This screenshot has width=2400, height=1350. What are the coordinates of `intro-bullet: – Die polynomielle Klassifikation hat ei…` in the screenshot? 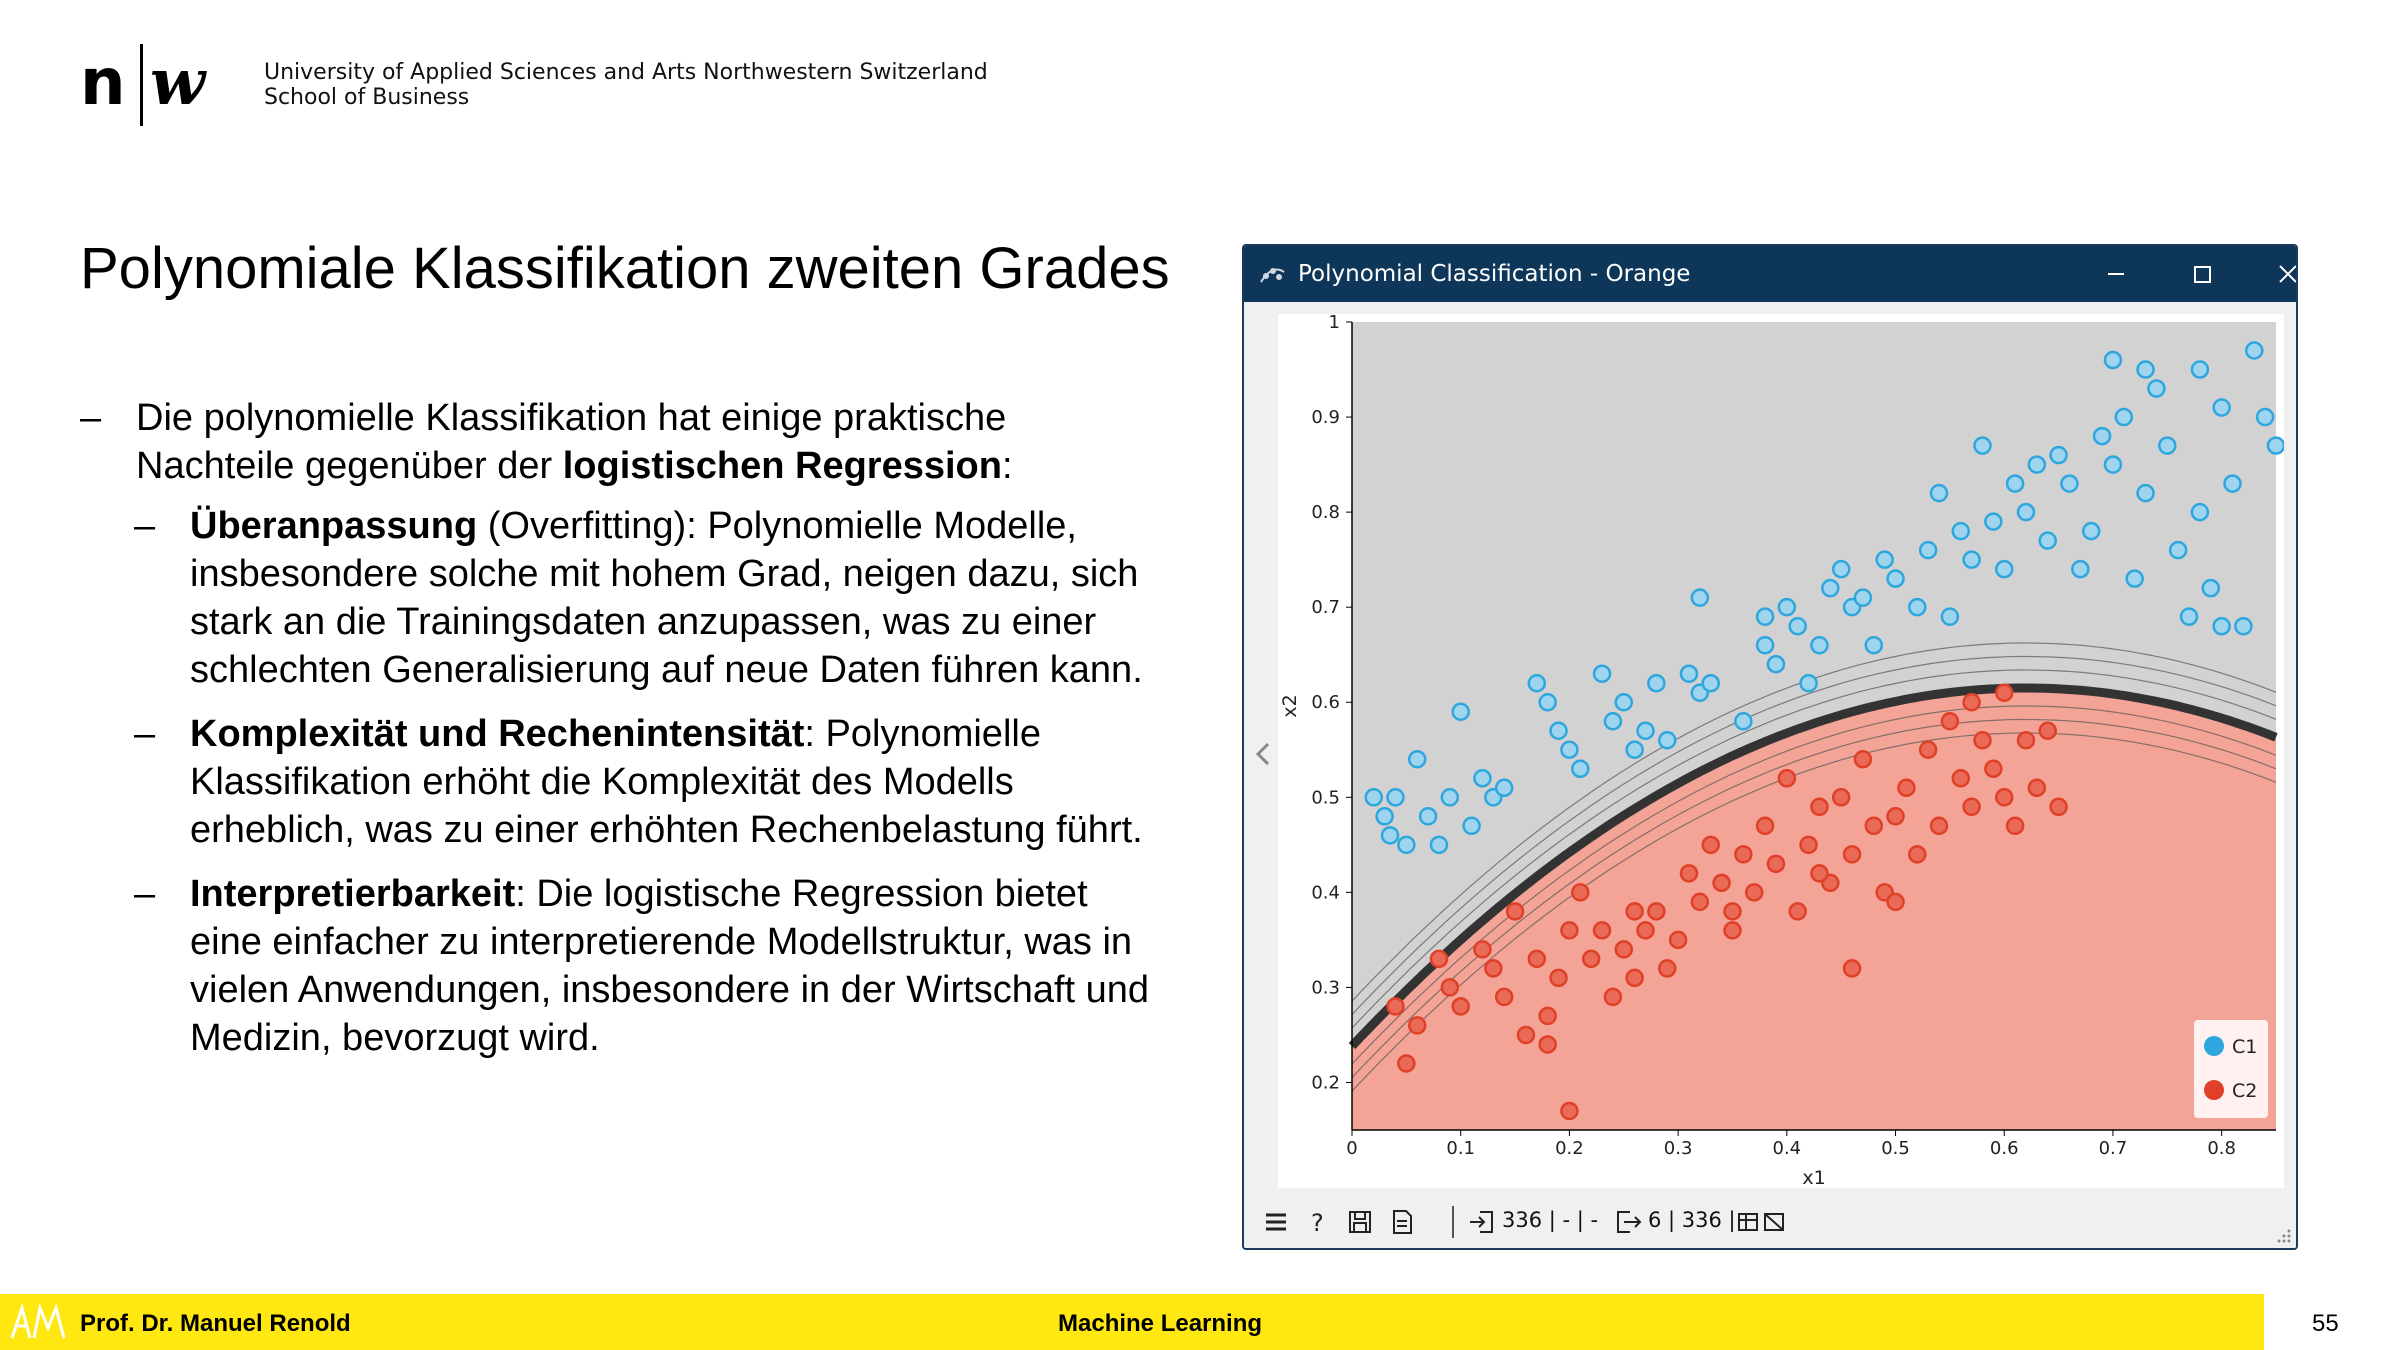 It's located at (620, 442).